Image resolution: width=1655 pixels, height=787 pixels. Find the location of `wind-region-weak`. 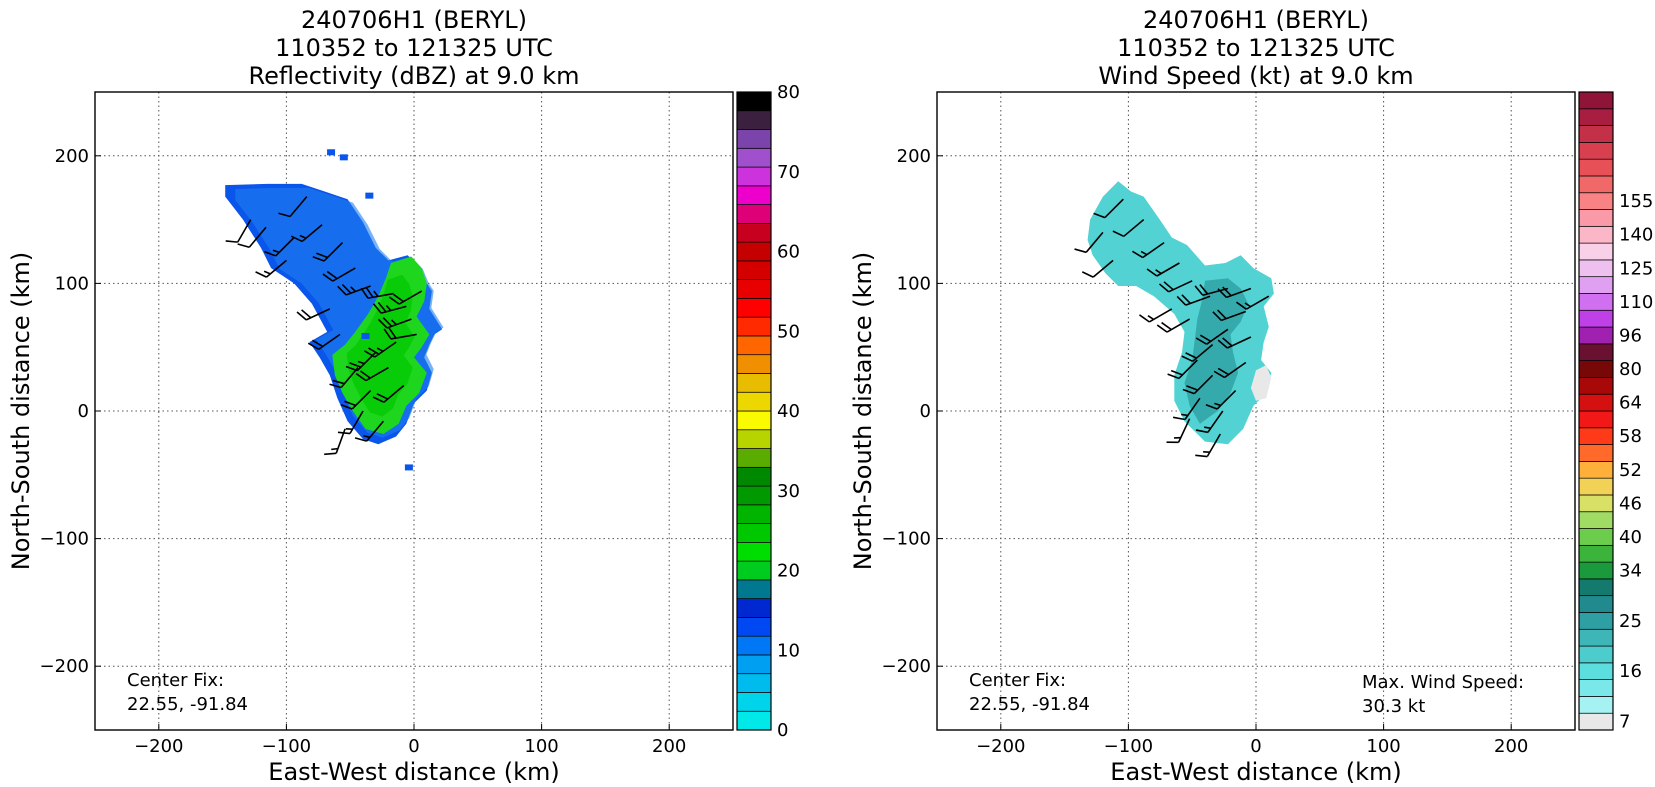

wind-region-weak is located at coordinates (1261, 383).